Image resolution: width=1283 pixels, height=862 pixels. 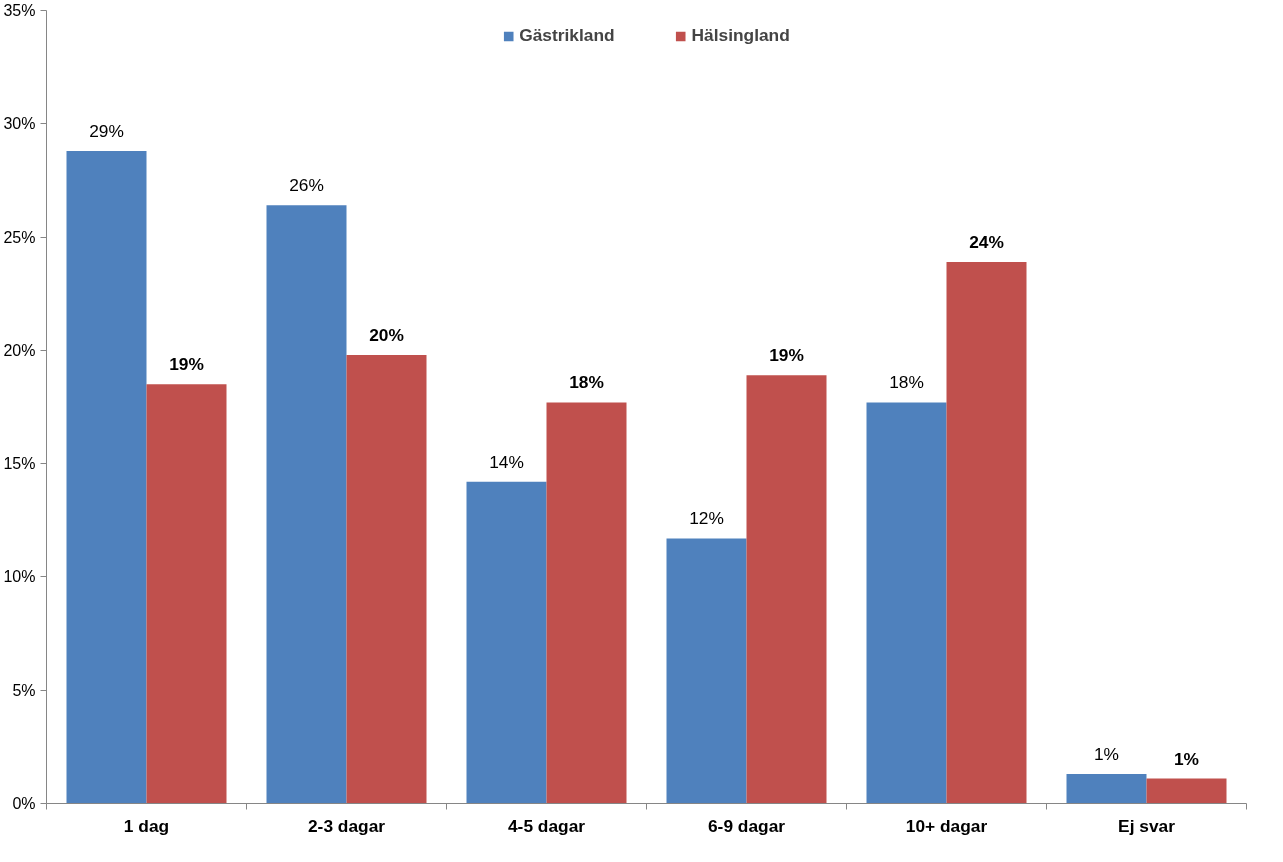 I want to click on data-label: 26%, so click(x=306, y=185).